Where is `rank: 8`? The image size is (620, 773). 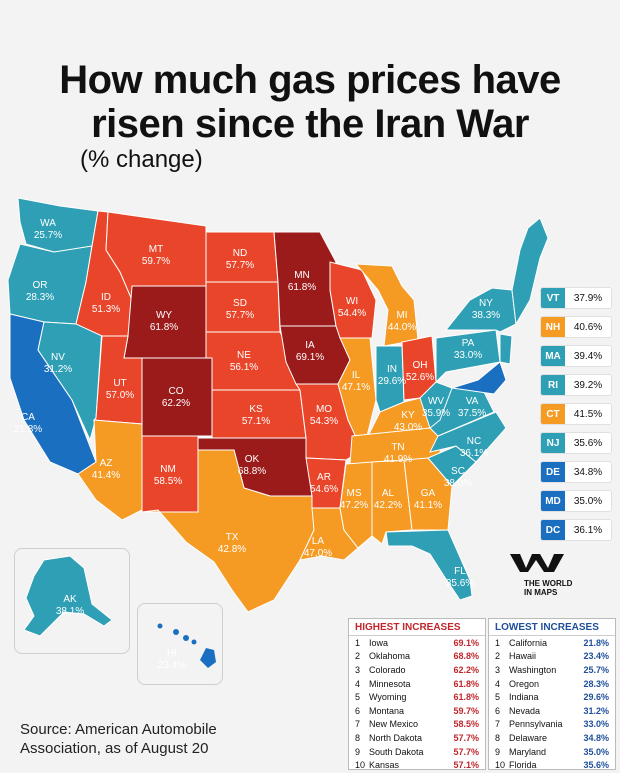 rank: 8 is located at coordinates (498, 737).